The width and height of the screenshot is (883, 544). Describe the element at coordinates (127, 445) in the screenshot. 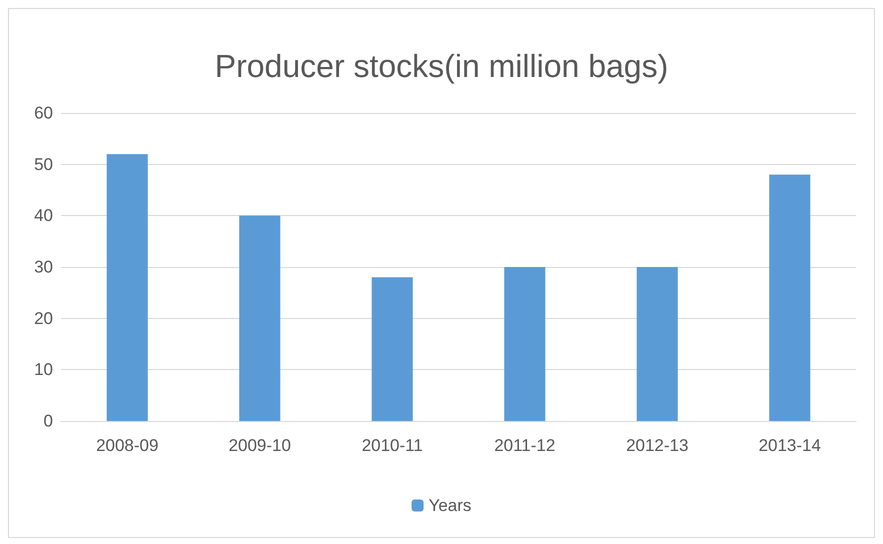

I see `x-tick-label: 2008-09` at that location.